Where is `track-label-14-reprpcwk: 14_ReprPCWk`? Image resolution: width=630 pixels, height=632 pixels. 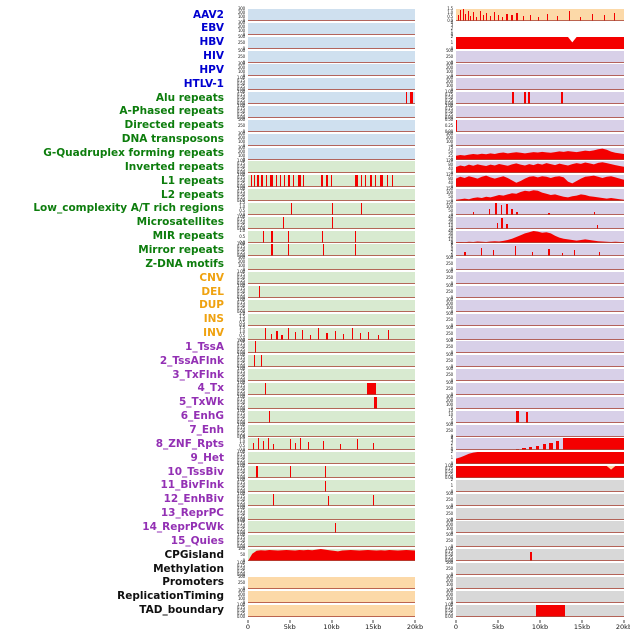 track-label-14-reprpcwk: 14_ReprPCWk is located at coordinates (183, 526).